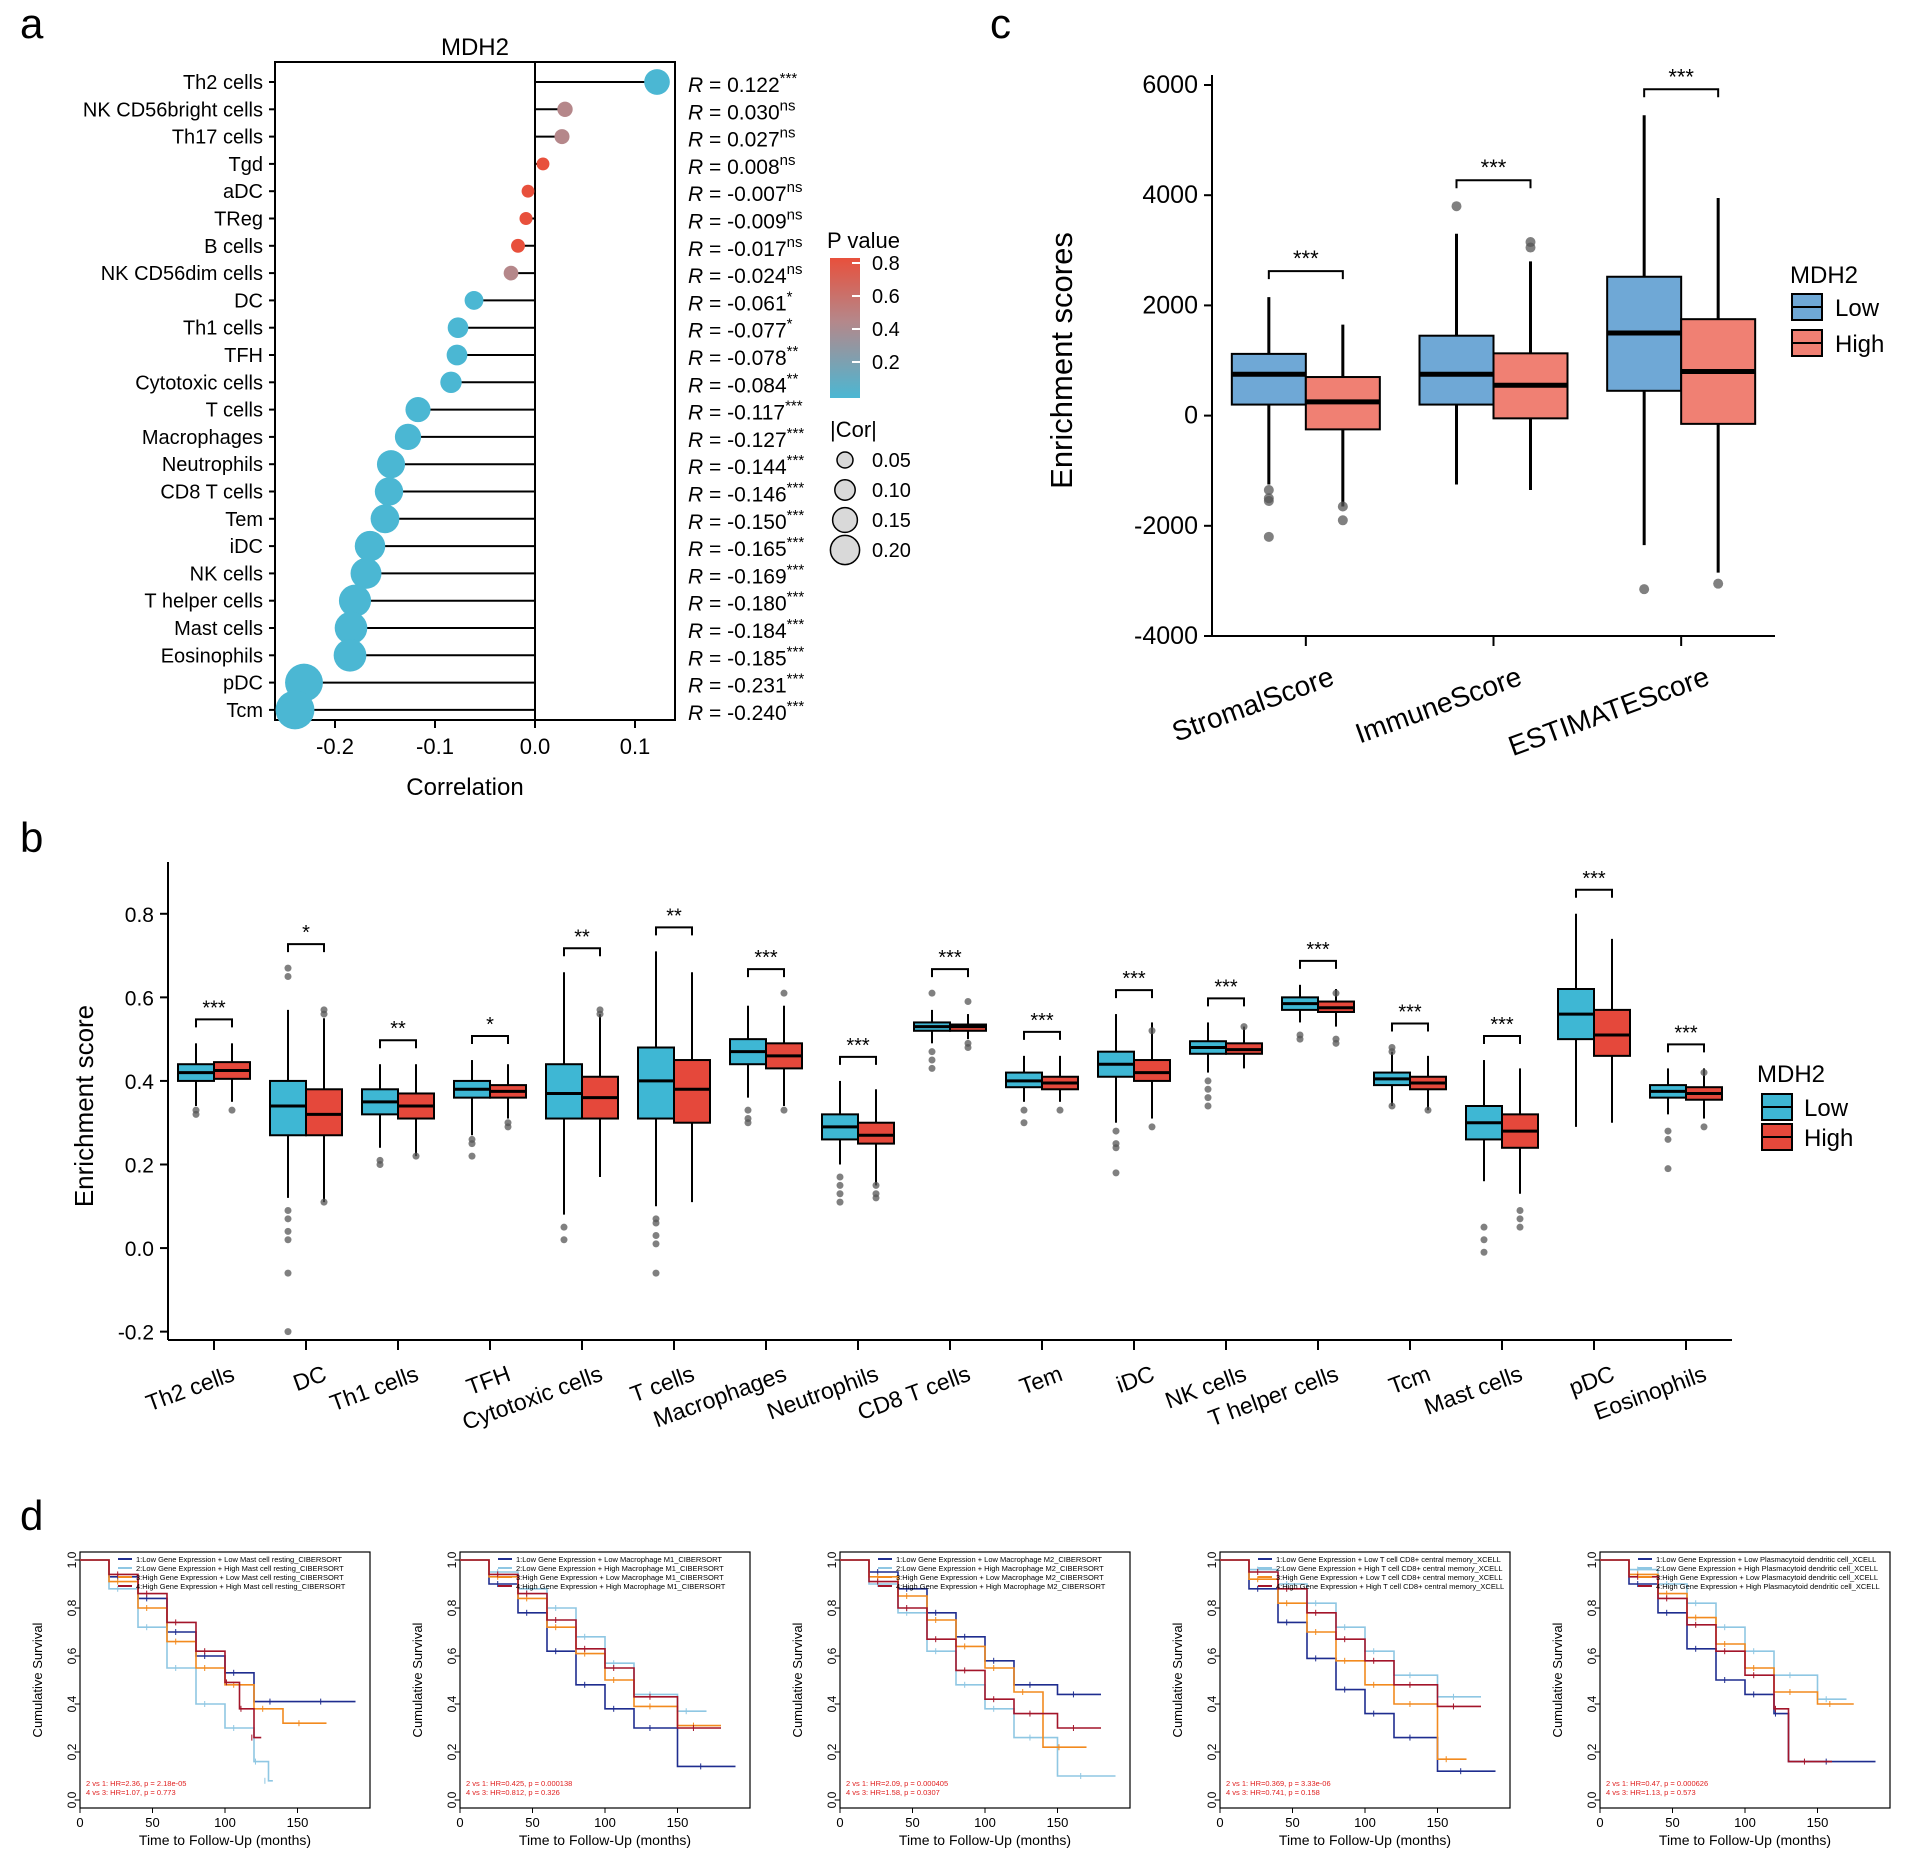 The width and height of the screenshot is (1905, 1852). I want to click on r-value: = -0.061, so click(744, 303).